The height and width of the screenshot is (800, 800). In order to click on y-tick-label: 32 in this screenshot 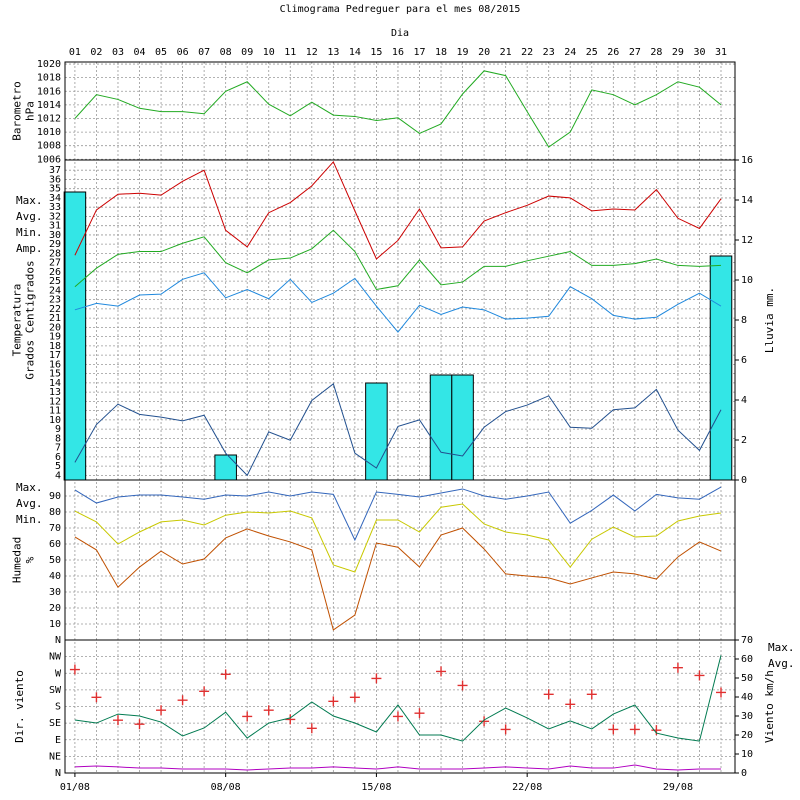, I will do `click(55, 216)`.